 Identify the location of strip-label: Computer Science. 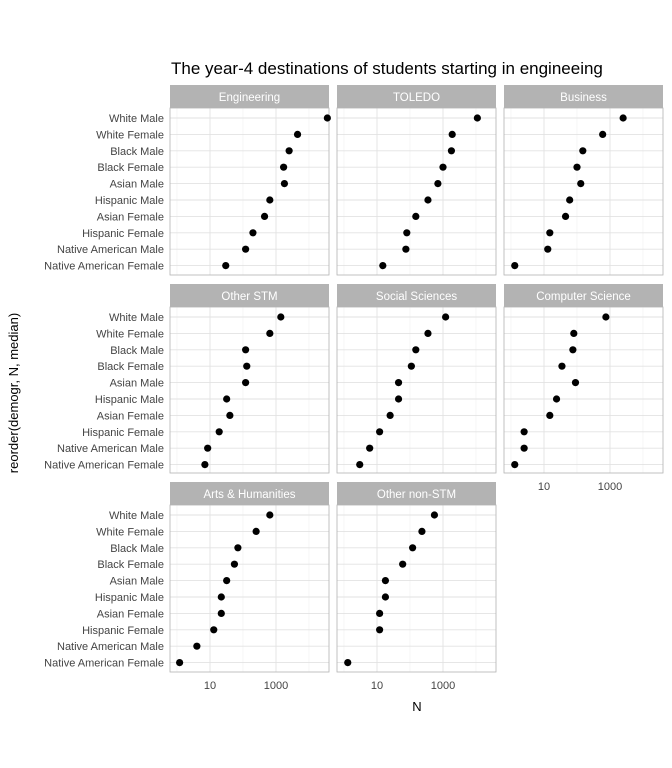
(583, 297).